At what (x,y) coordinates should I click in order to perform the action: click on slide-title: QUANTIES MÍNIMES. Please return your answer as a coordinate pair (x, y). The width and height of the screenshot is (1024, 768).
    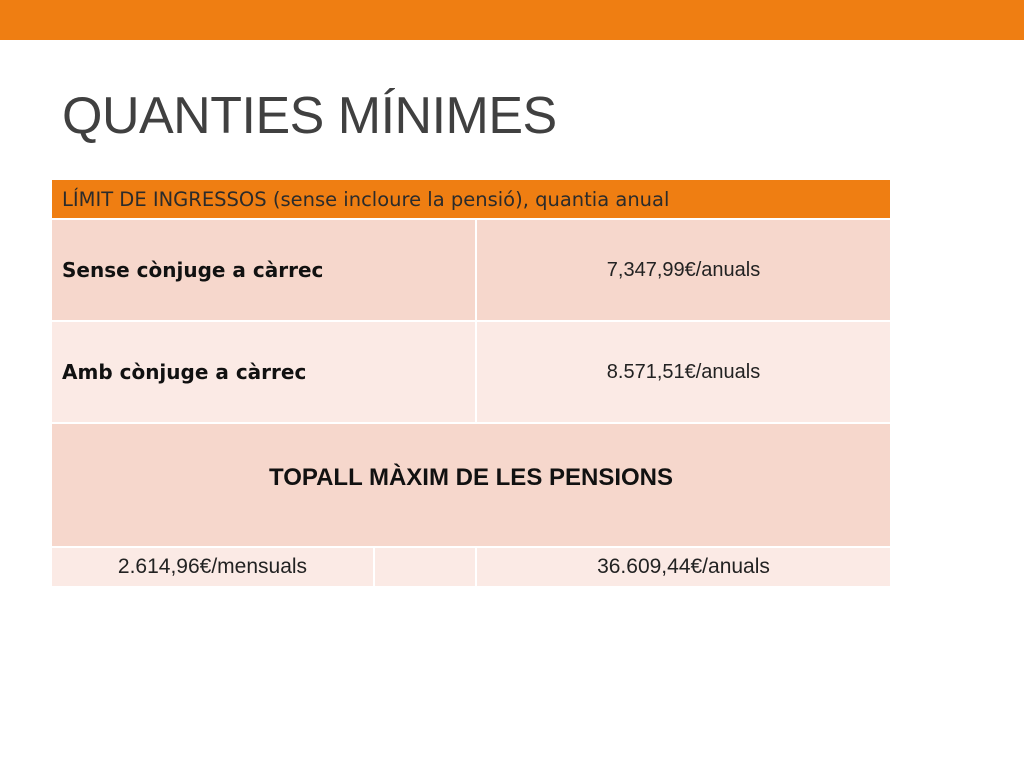
    Looking at the image, I should click on (309, 116).